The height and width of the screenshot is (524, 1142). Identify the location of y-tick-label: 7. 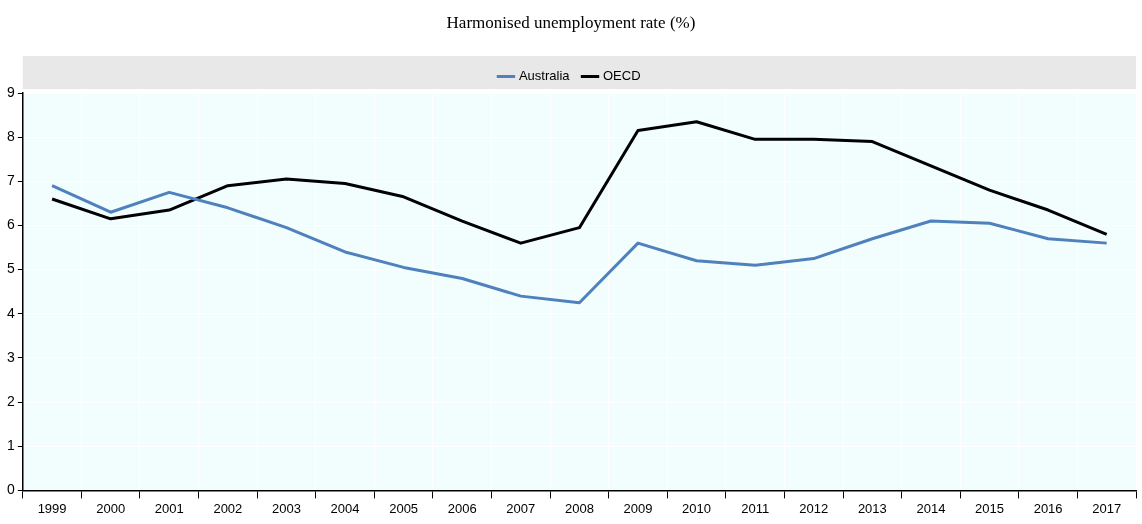
(10, 180).